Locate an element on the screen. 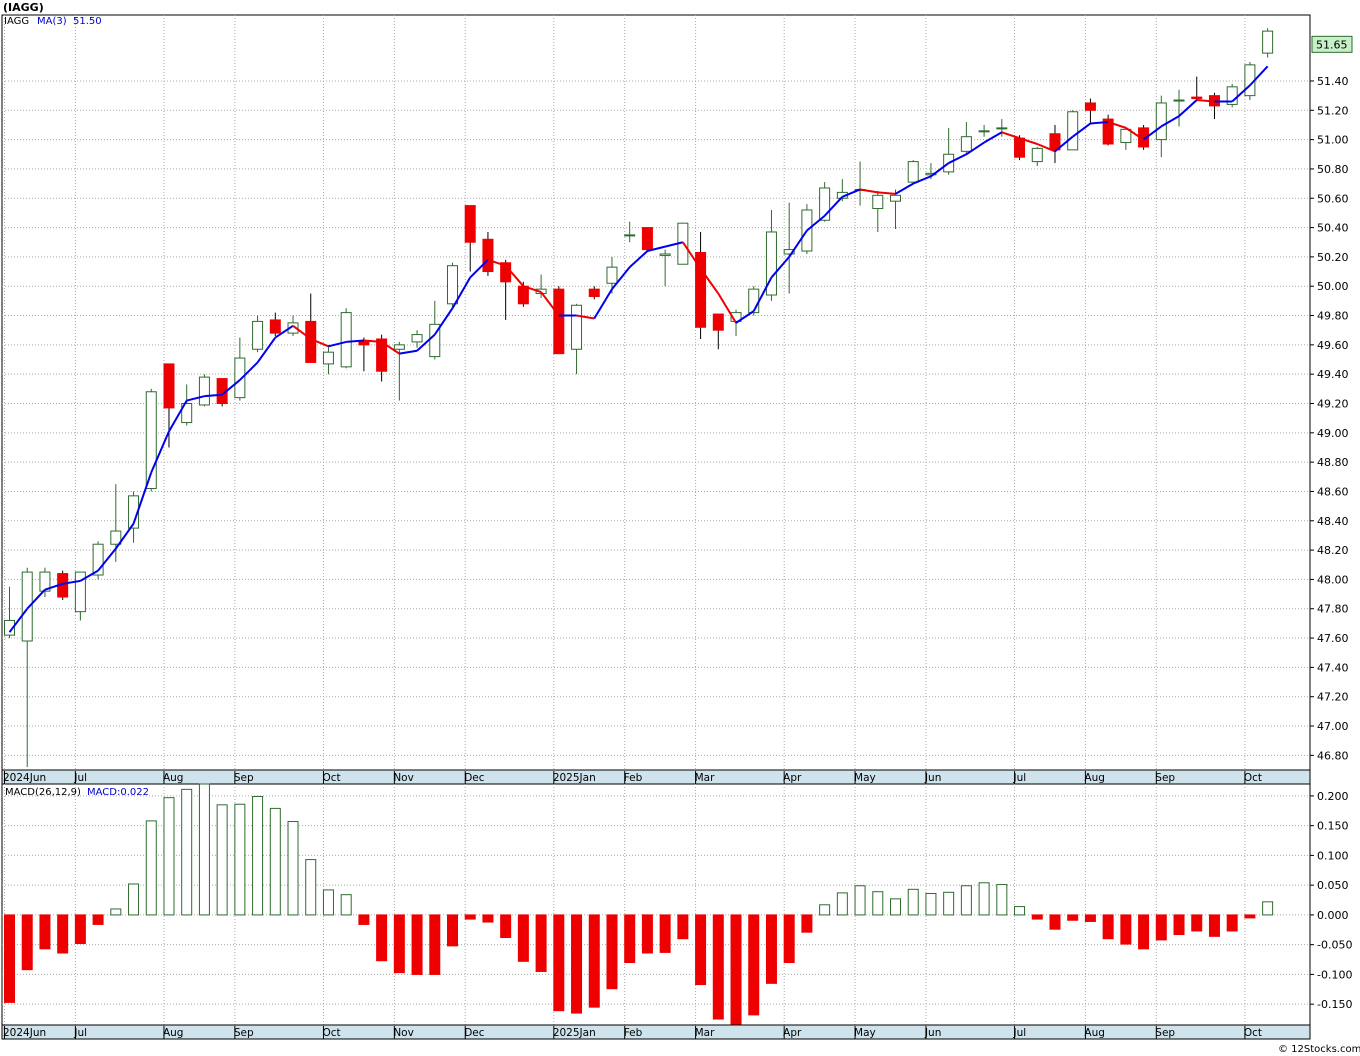 Image resolution: width=1360 pixels, height=1056 pixels. price-tick-label: 47.20 is located at coordinates (1333, 697).